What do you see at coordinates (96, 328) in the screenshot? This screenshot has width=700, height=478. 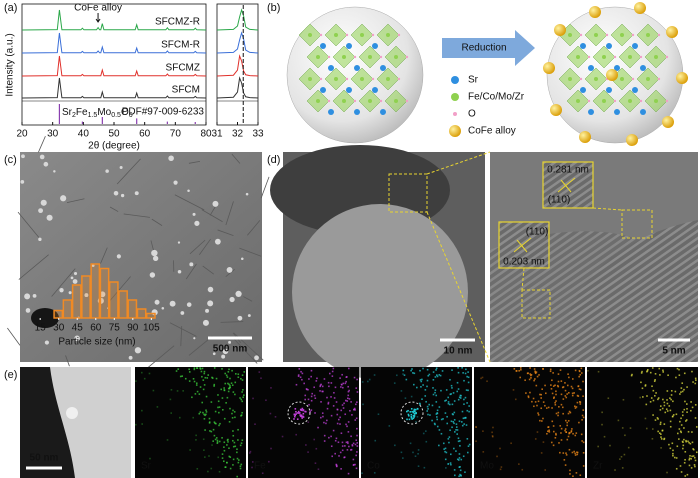 I see `x-tick-label: 60` at bounding box center [96, 328].